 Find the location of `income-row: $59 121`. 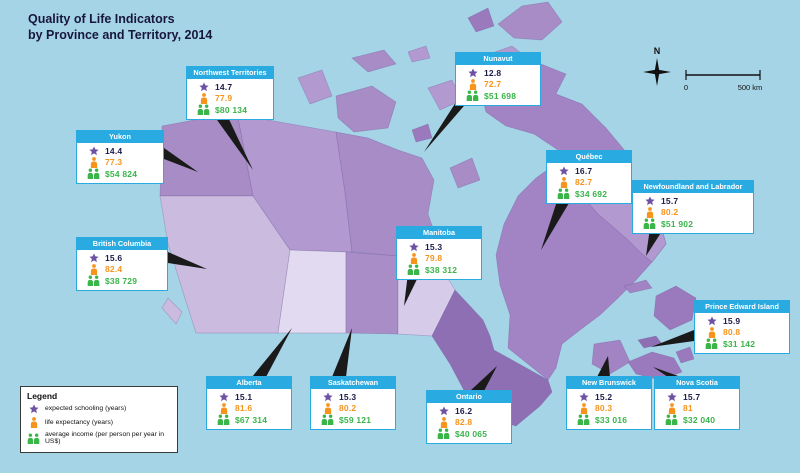

income-row: $59 121 is located at coordinates (353, 420).